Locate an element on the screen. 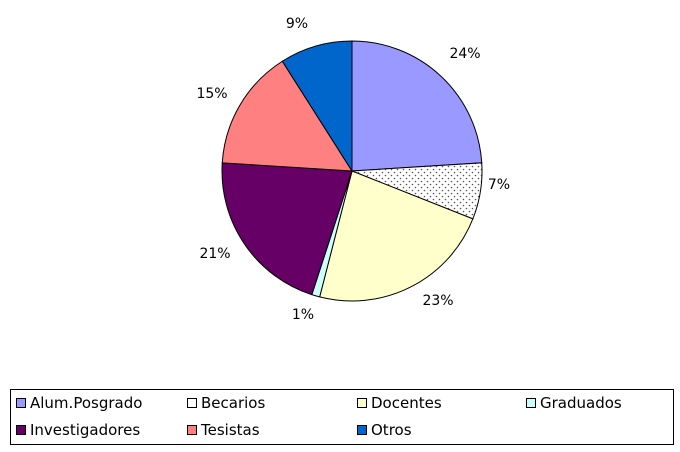 Image resolution: width=680 pixels, height=452 pixels. legend-item: Docentes is located at coordinates (399, 403).